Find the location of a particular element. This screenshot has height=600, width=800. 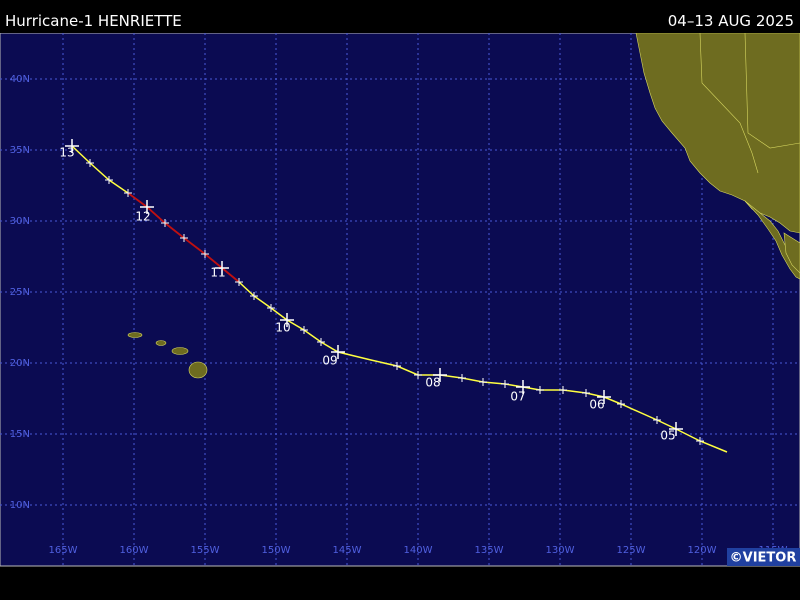

state-borders is located at coordinates (749, 103).